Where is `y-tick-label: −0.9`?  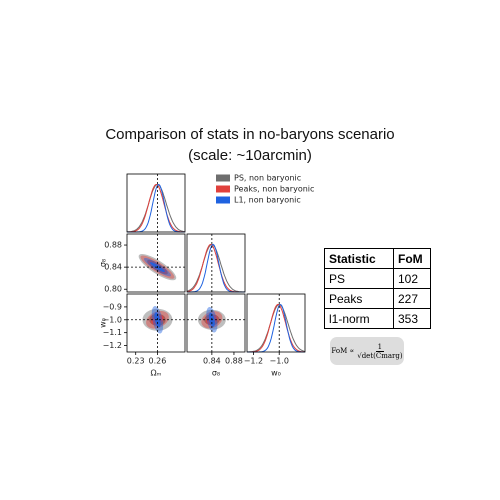 y-tick-label: −0.9 is located at coordinates (112, 306).